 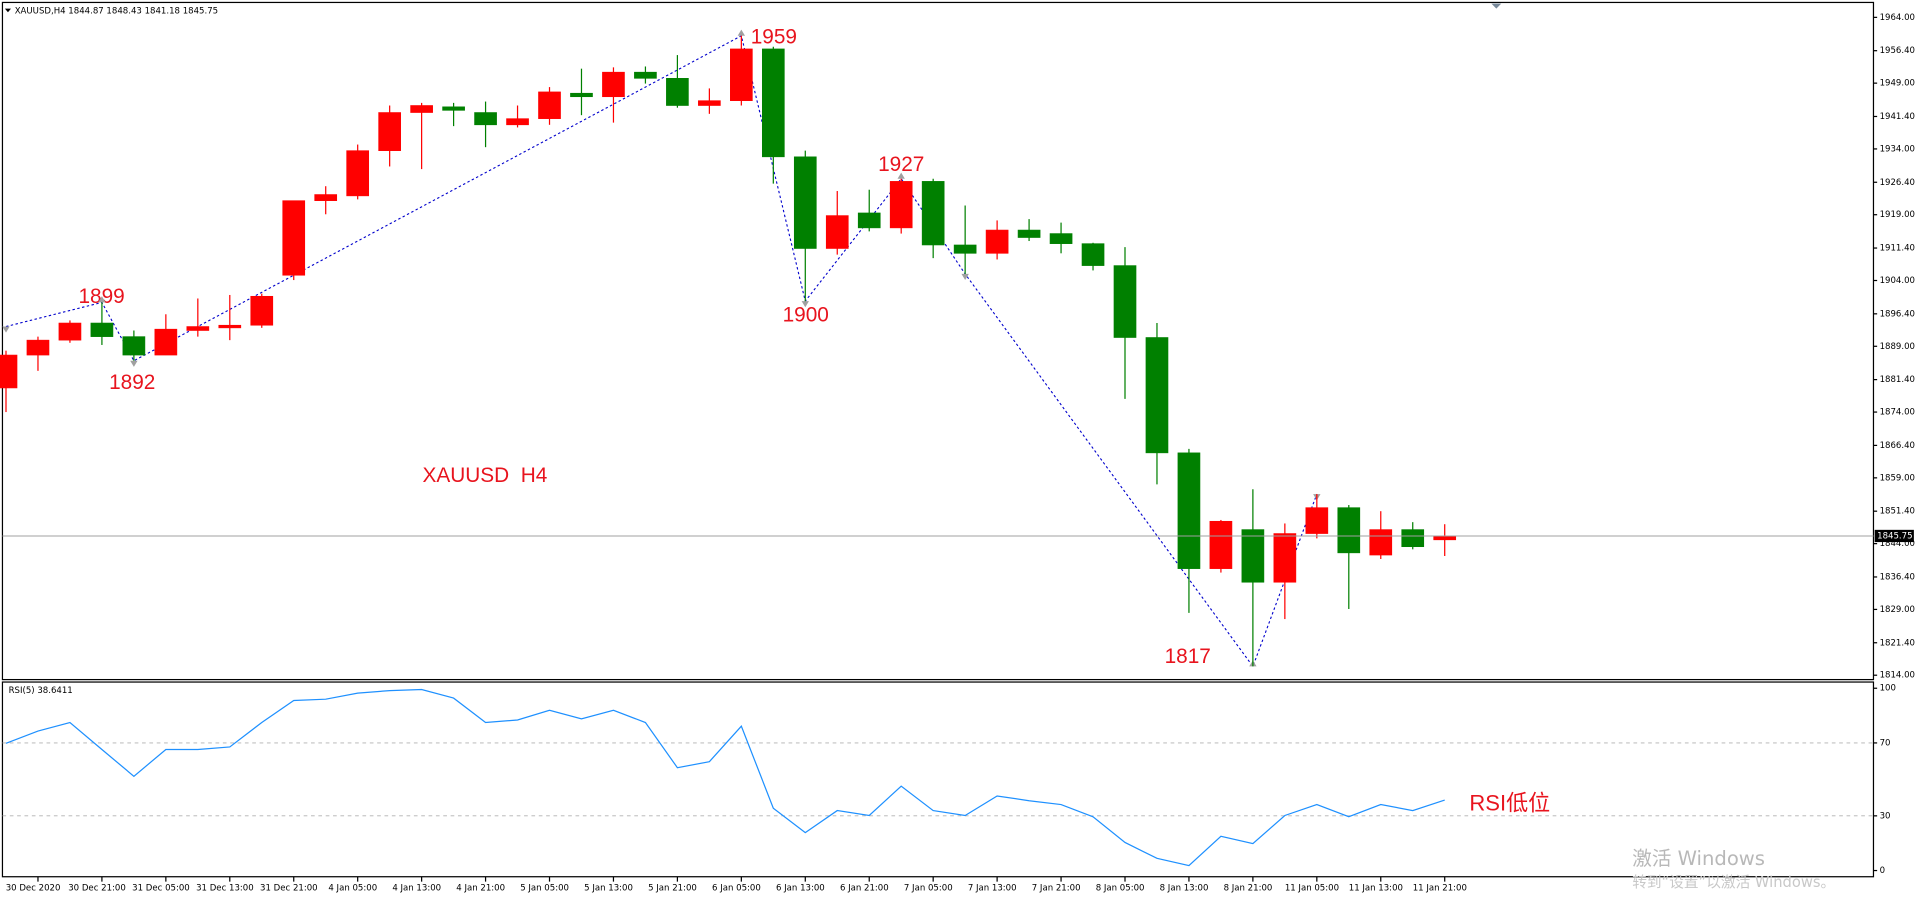 What do you see at coordinates (992, 888) in the screenshot?
I see `x-tick-label: 7 Jan 13:00` at bounding box center [992, 888].